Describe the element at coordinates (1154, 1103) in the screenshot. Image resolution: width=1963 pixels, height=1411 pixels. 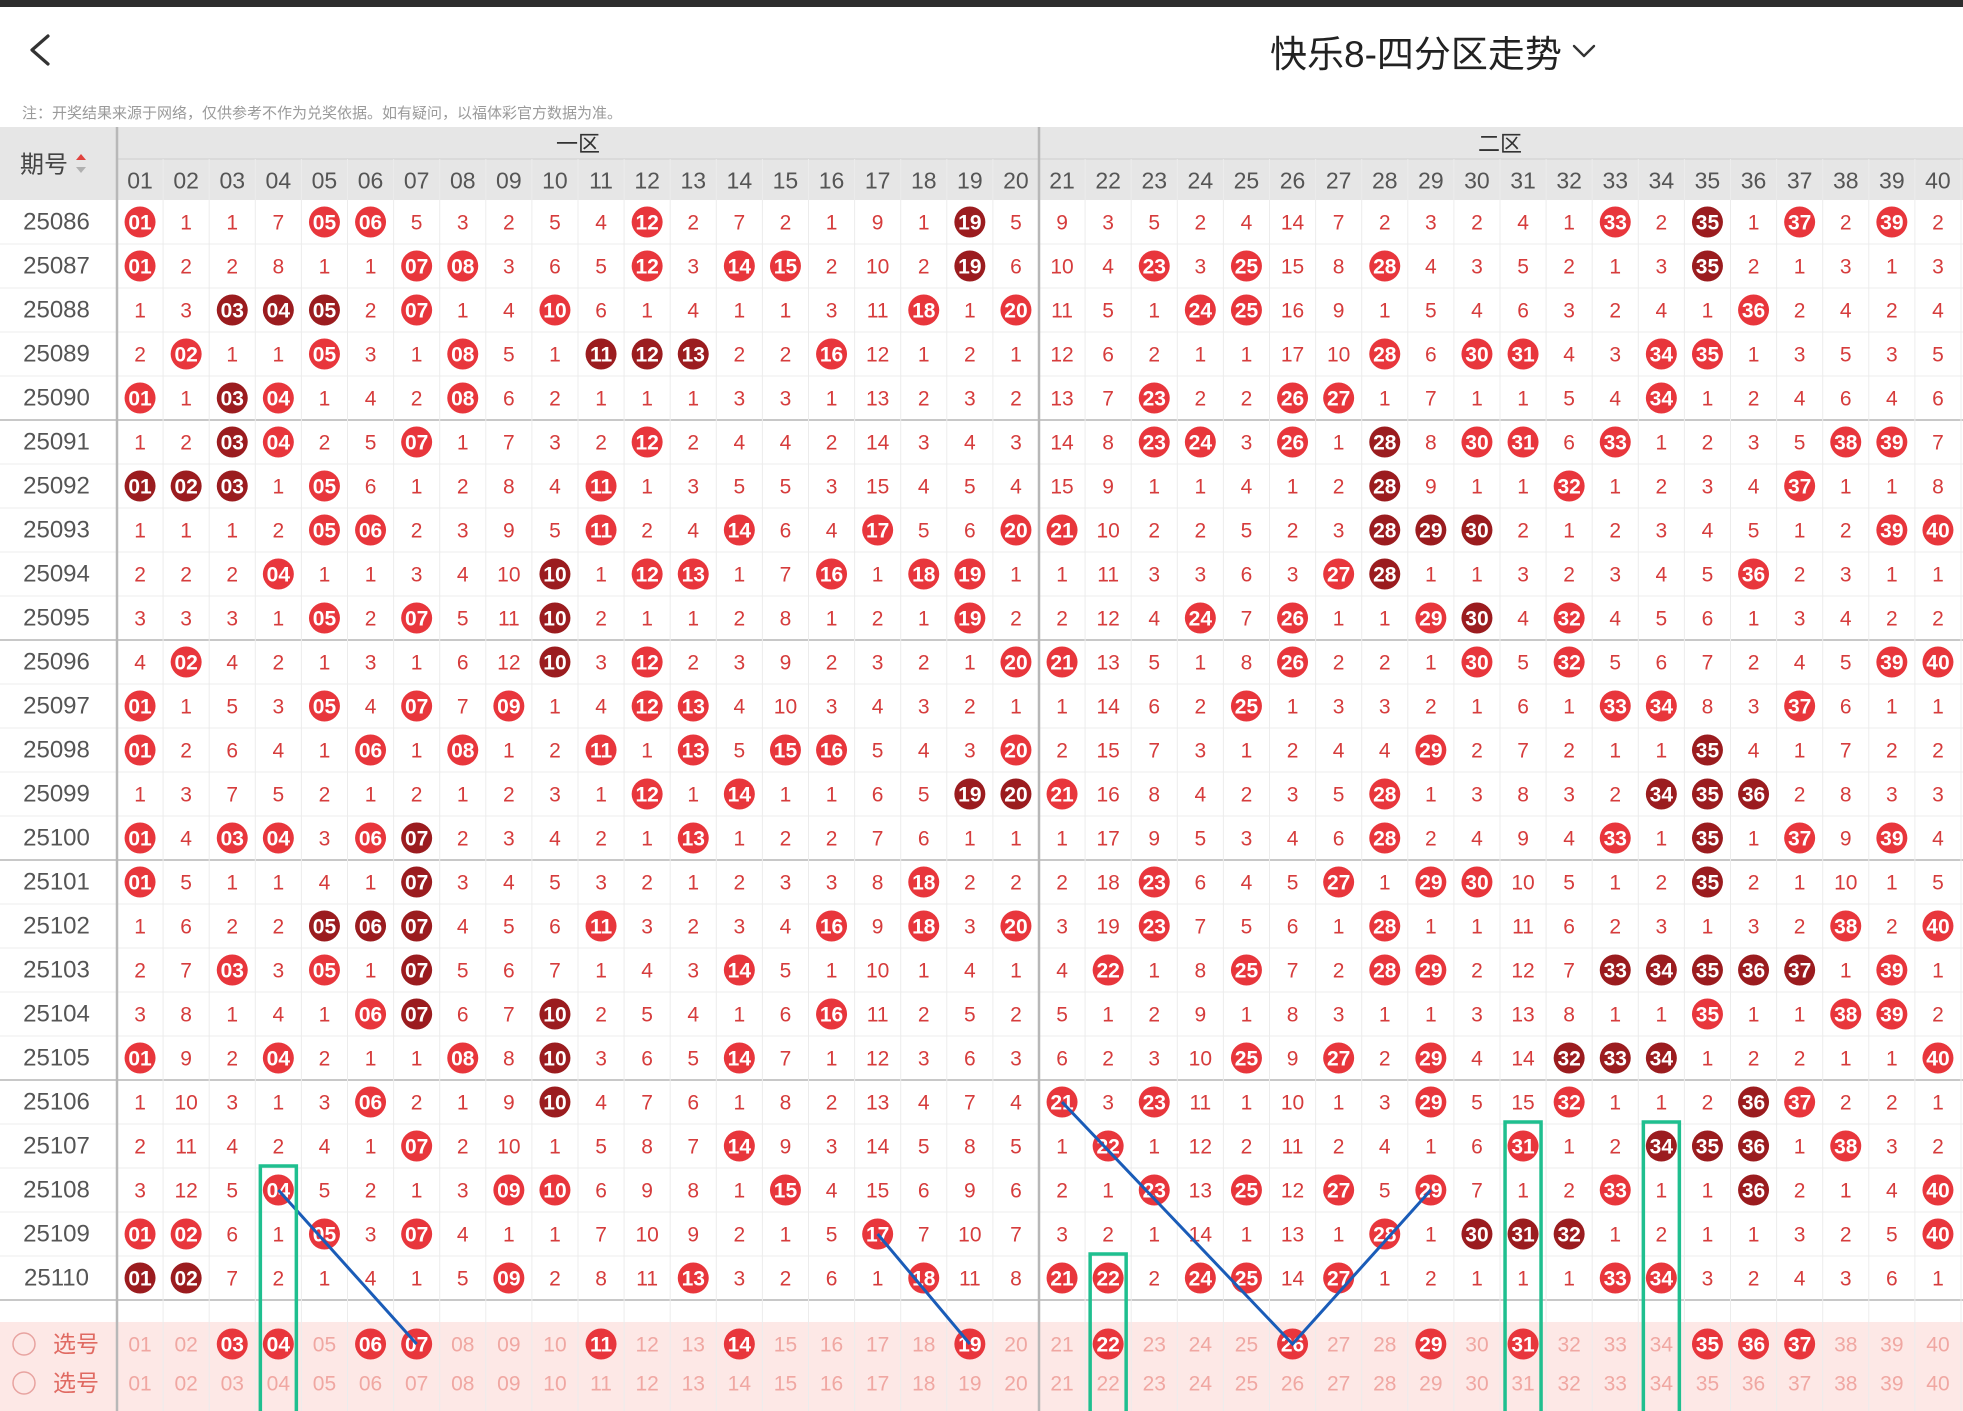
I see `hit-number: 23` at that location.